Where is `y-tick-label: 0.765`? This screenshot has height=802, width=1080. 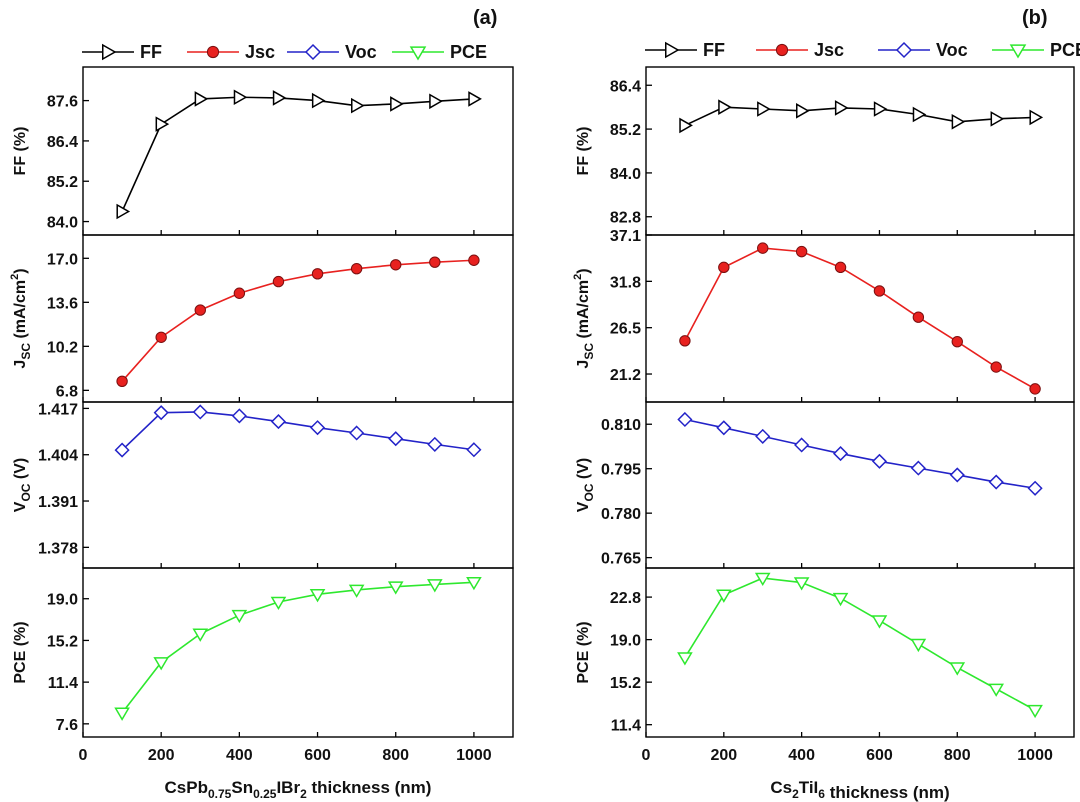 y-tick-label: 0.765 is located at coordinates (621, 559).